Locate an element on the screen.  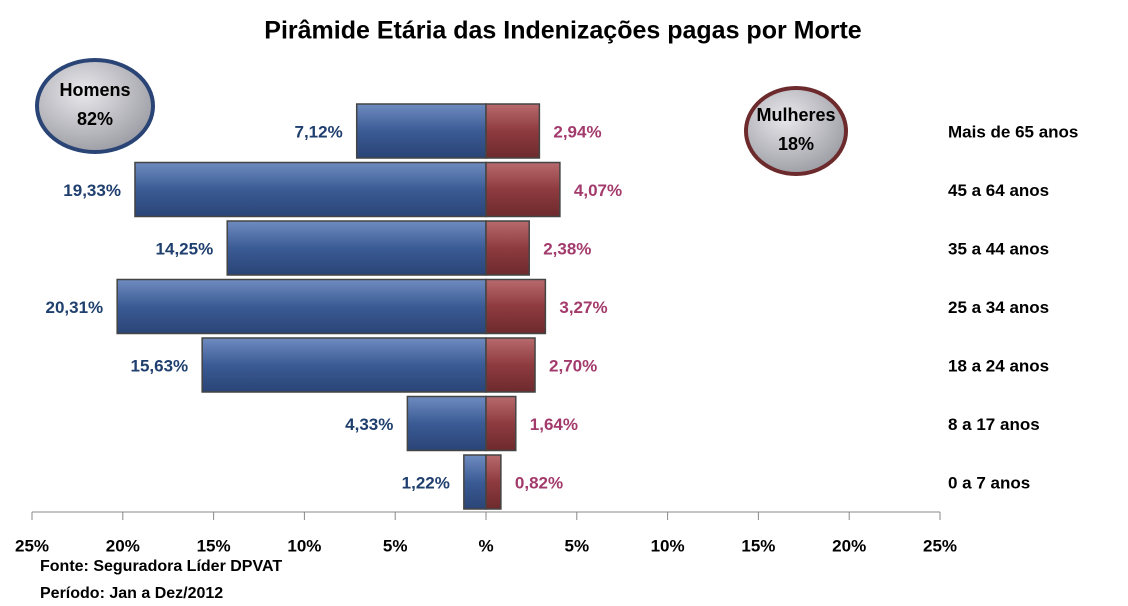
x-tick-label: % is located at coordinates (485, 545).